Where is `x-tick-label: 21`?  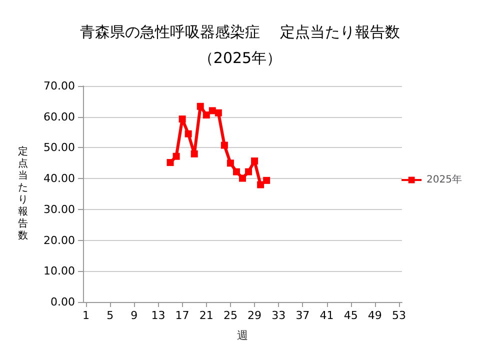
x-tick-label: 21 is located at coordinates (206, 315).